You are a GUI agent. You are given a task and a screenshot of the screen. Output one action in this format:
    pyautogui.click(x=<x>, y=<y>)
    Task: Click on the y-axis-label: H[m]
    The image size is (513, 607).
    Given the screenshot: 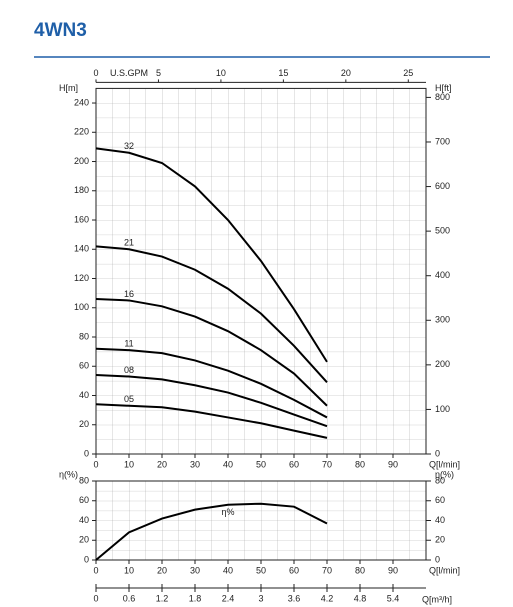 What is the action you would take?
    pyautogui.click(x=68, y=88)
    